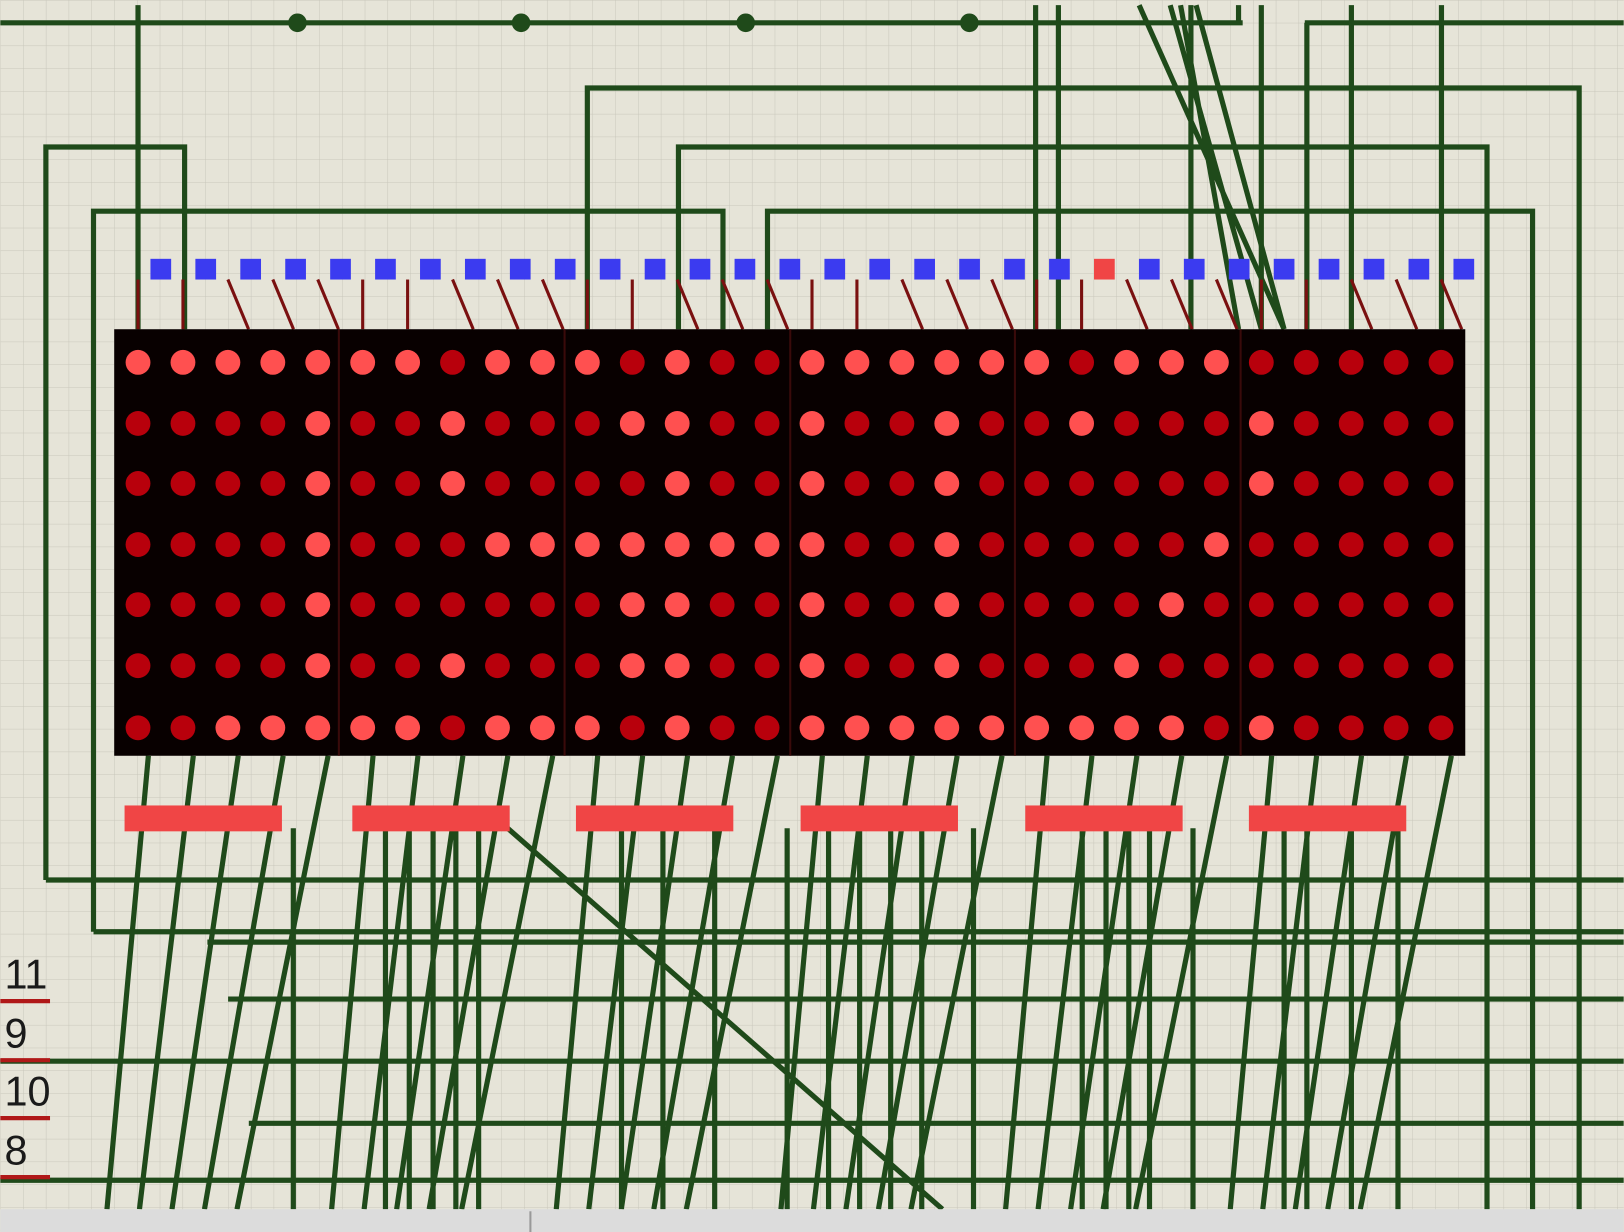 The image size is (1624, 1232). I want to click on net-labels: 11 9 10 8, so click(25, 1066).